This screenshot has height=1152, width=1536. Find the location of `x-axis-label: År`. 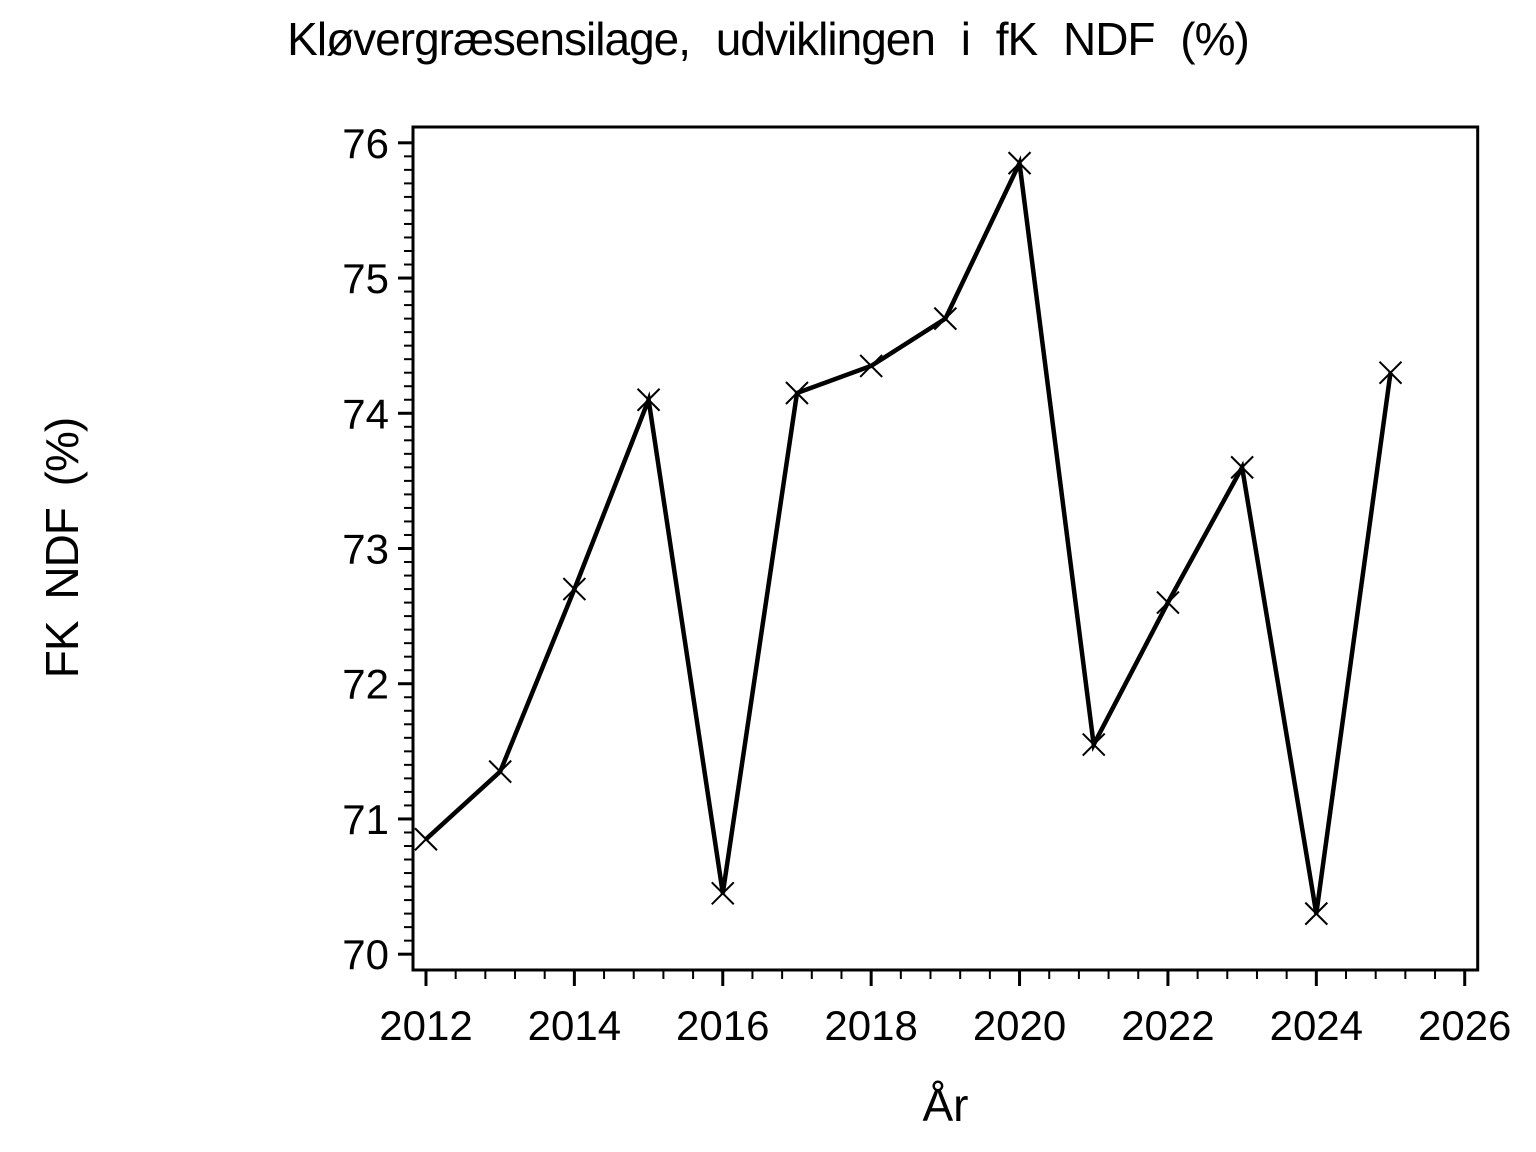

x-axis-label: År is located at coordinates (945, 1105).